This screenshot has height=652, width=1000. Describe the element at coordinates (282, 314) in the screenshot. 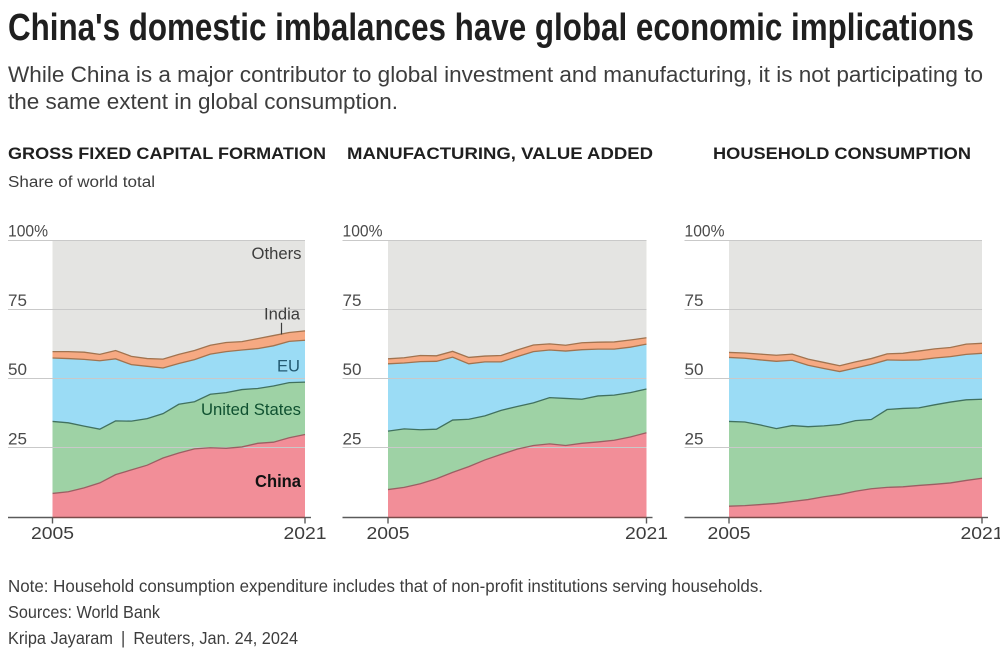

I see `svg-text: India` at that location.